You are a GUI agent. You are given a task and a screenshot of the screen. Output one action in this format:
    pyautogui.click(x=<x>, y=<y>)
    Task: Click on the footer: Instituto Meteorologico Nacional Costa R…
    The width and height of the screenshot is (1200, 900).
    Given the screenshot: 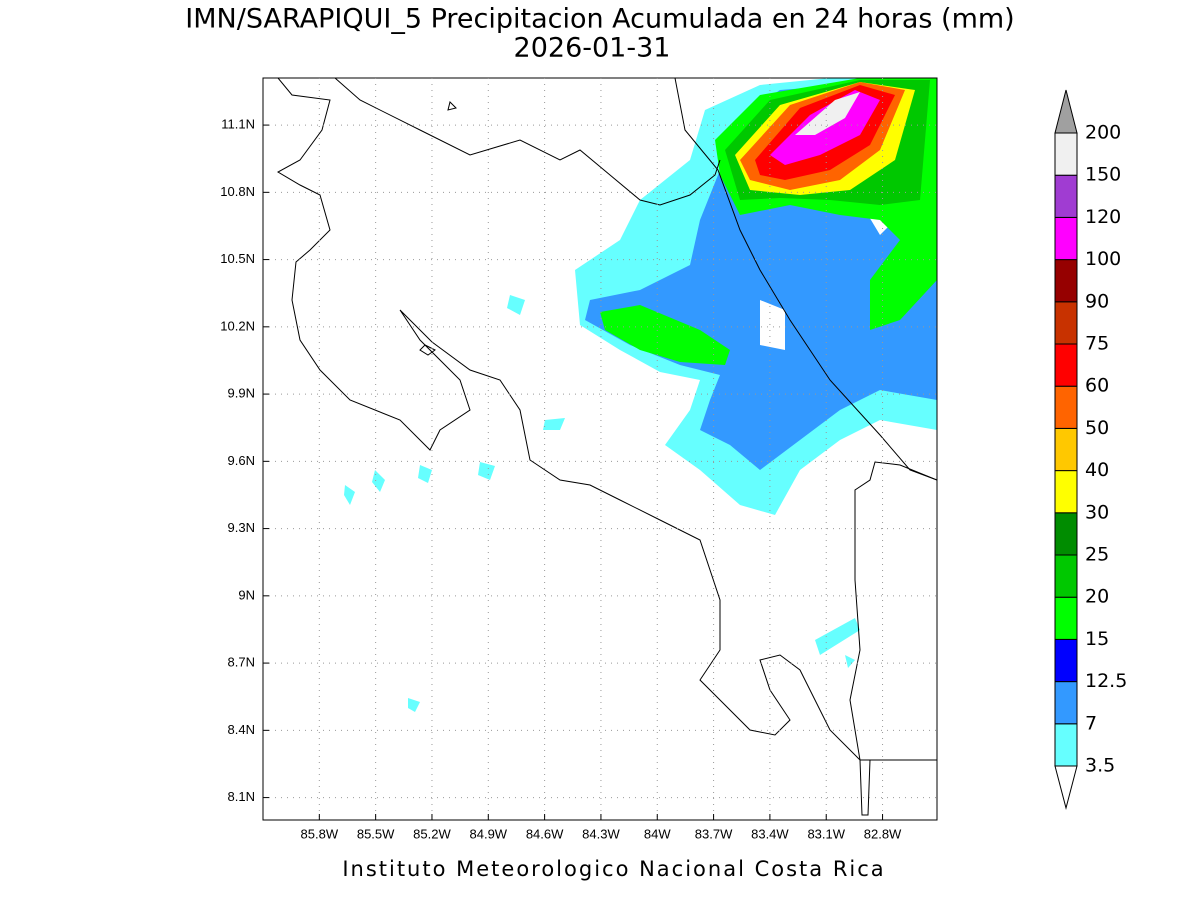 What is the action you would take?
    pyautogui.click(x=613, y=869)
    